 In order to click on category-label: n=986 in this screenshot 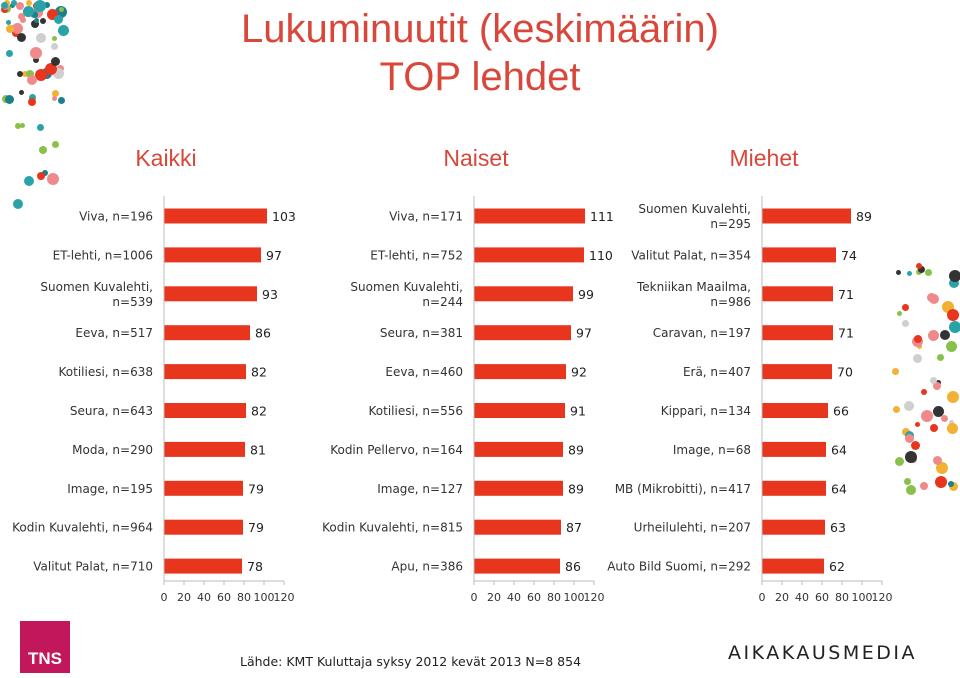, I will do `click(730, 302)`.